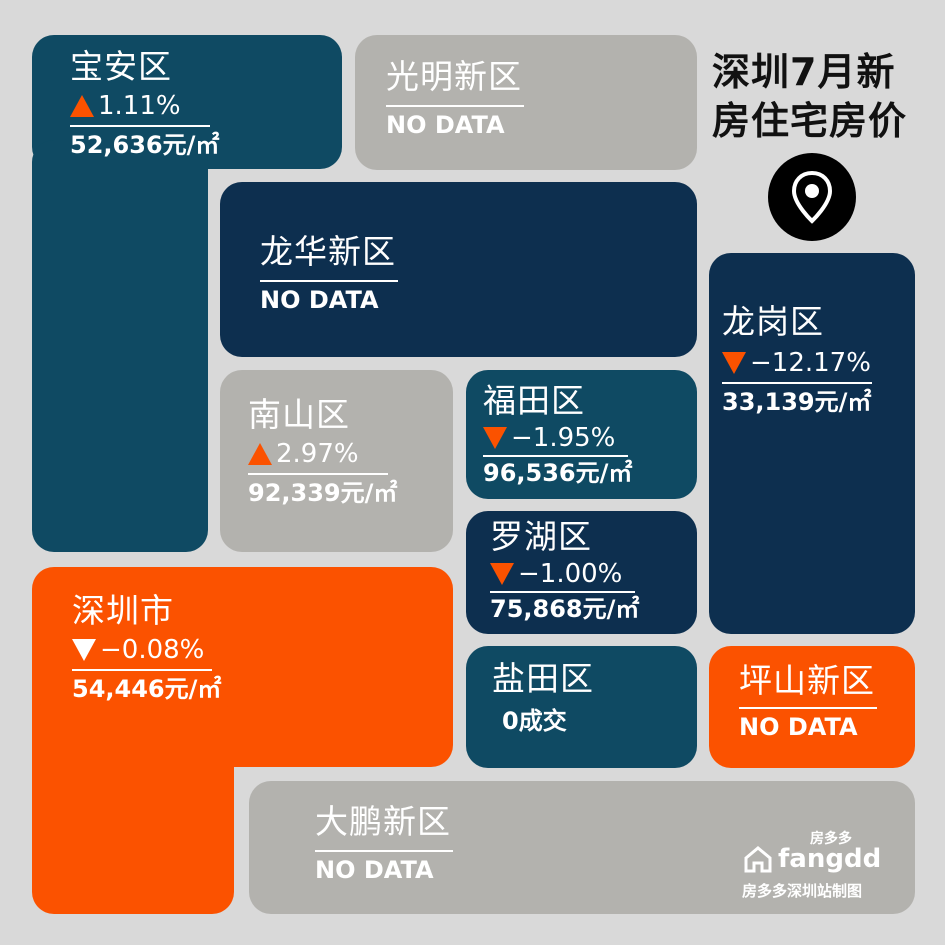  What do you see at coordinates (797, 402) in the screenshot?
I see `district-price: 33,139元/㎡` at bounding box center [797, 402].